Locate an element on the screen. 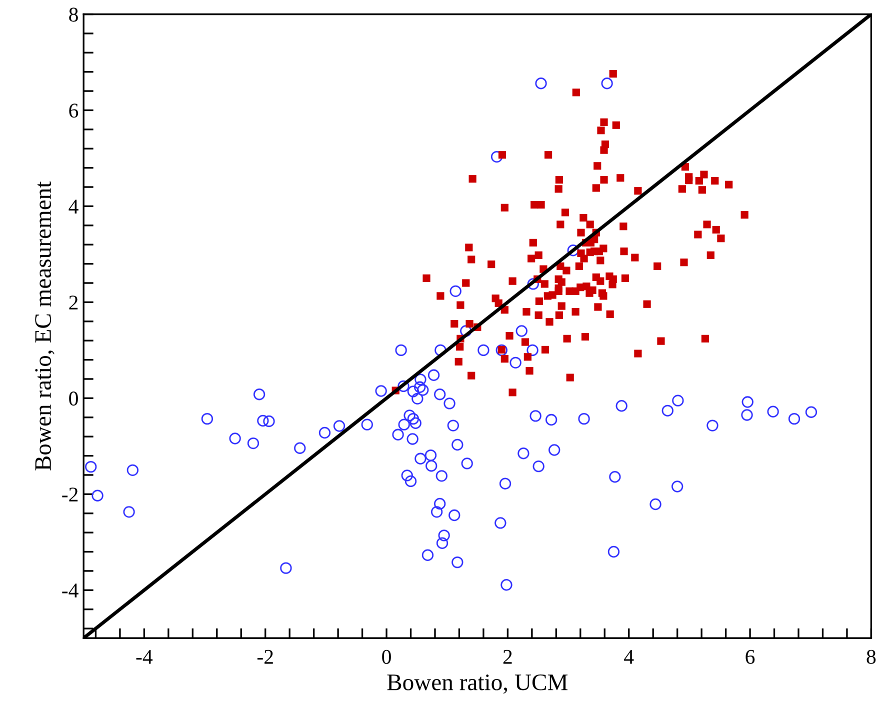 Image resolution: width=880 pixels, height=713 pixels. x-tick-label: 0 is located at coordinates (386, 657).